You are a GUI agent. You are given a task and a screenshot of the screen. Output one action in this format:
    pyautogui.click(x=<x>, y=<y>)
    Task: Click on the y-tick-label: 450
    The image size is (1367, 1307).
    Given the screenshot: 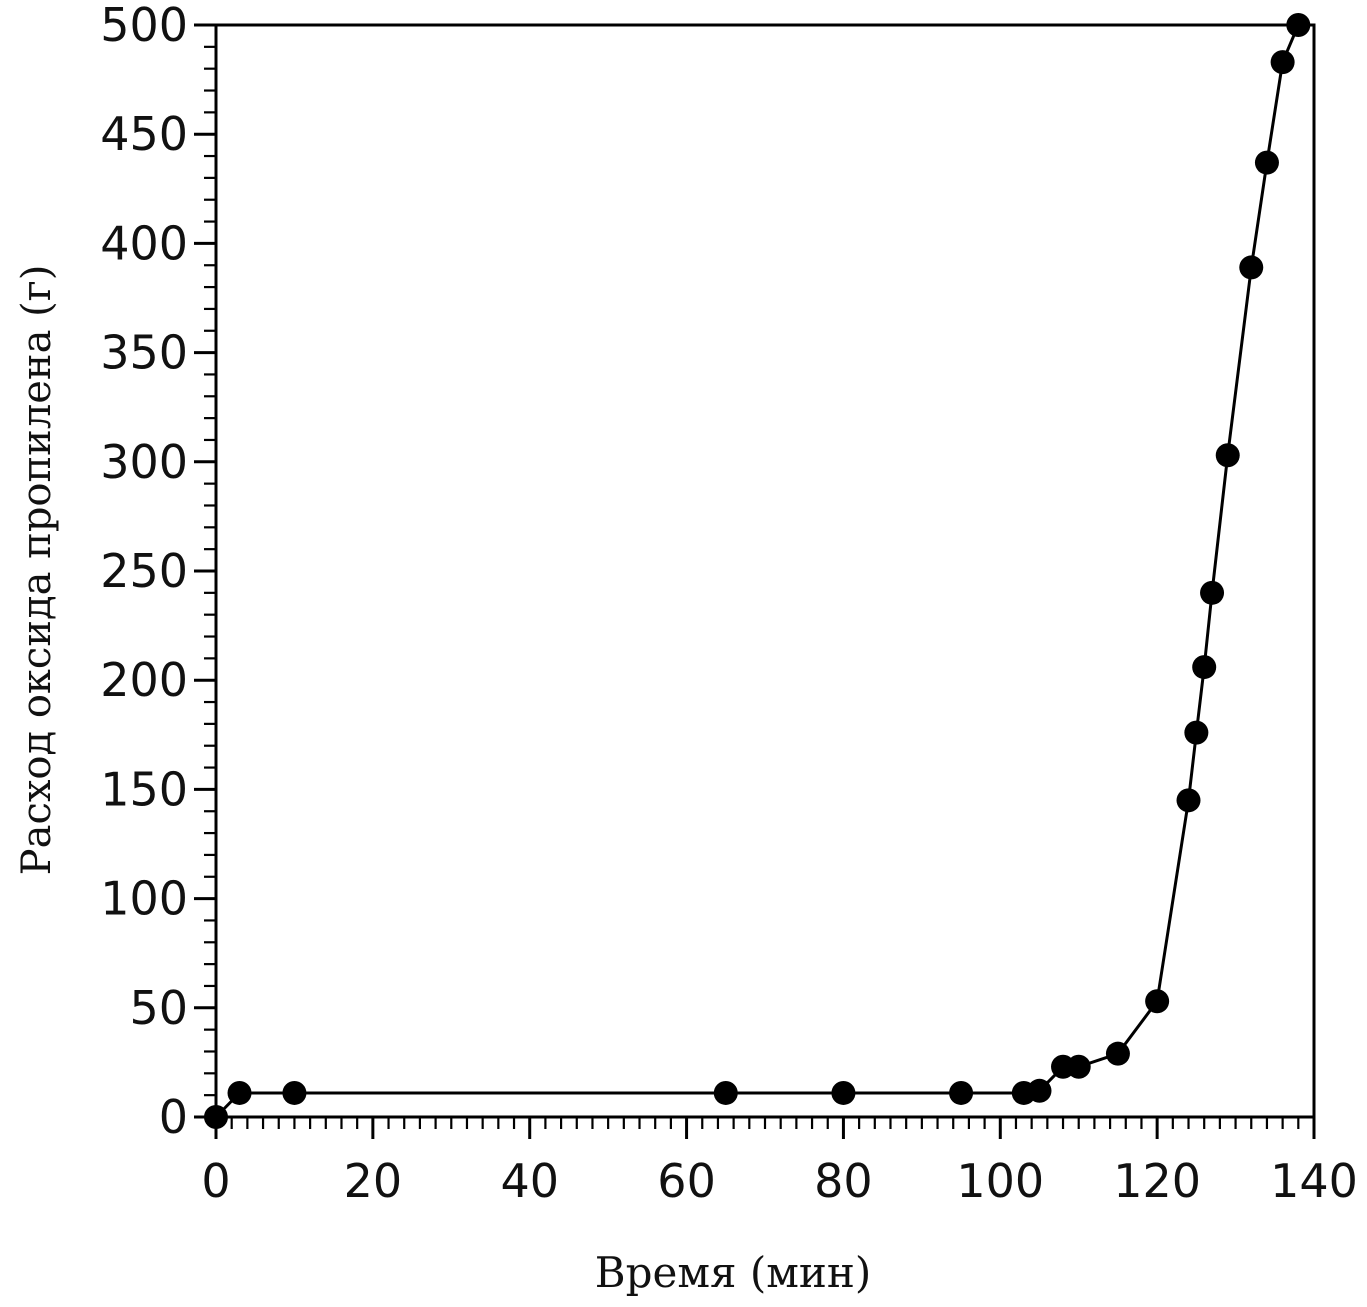 What is the action you would take?
    pyautogui.click(x=144, y=134)
    